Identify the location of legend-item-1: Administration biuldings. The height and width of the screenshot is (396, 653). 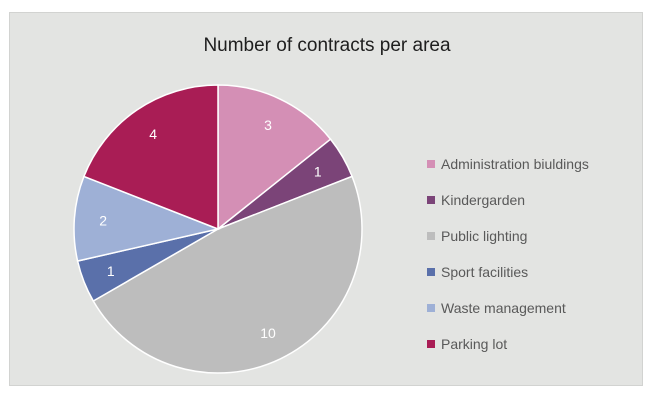
(508, 164).